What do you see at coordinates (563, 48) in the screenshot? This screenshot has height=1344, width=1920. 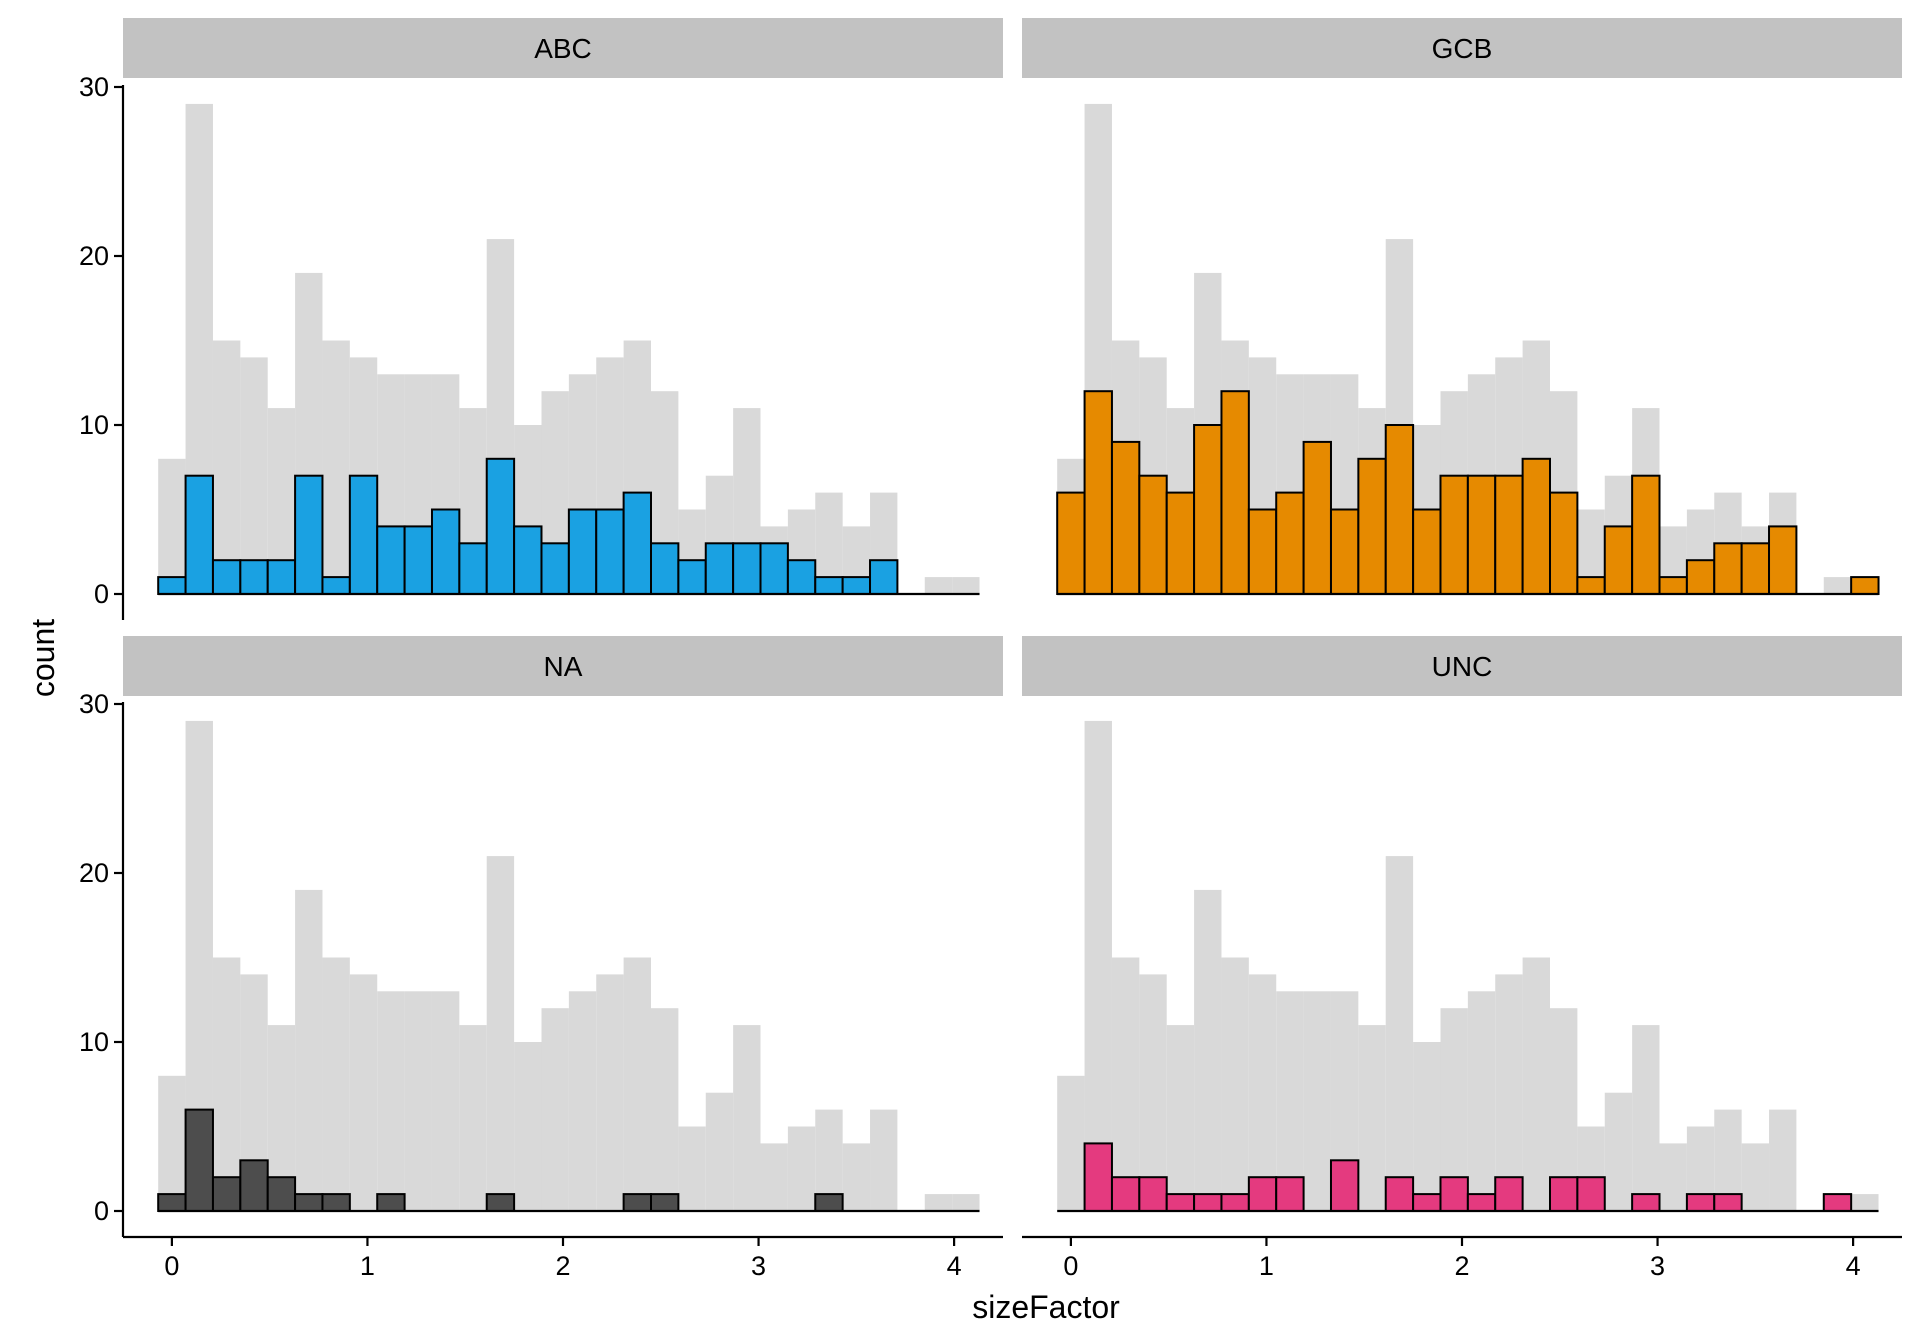 I see `facet-strip-label: ABC` at bounding box center [563, 48].